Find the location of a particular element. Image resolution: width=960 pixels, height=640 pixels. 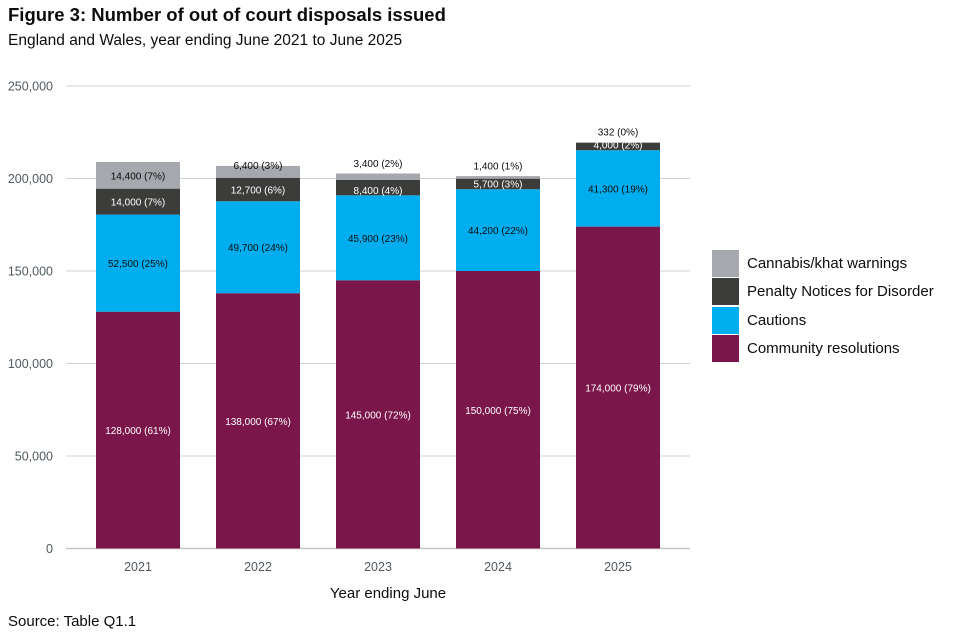

data-label: 332 (0%) is located at coordinates (618, 133).